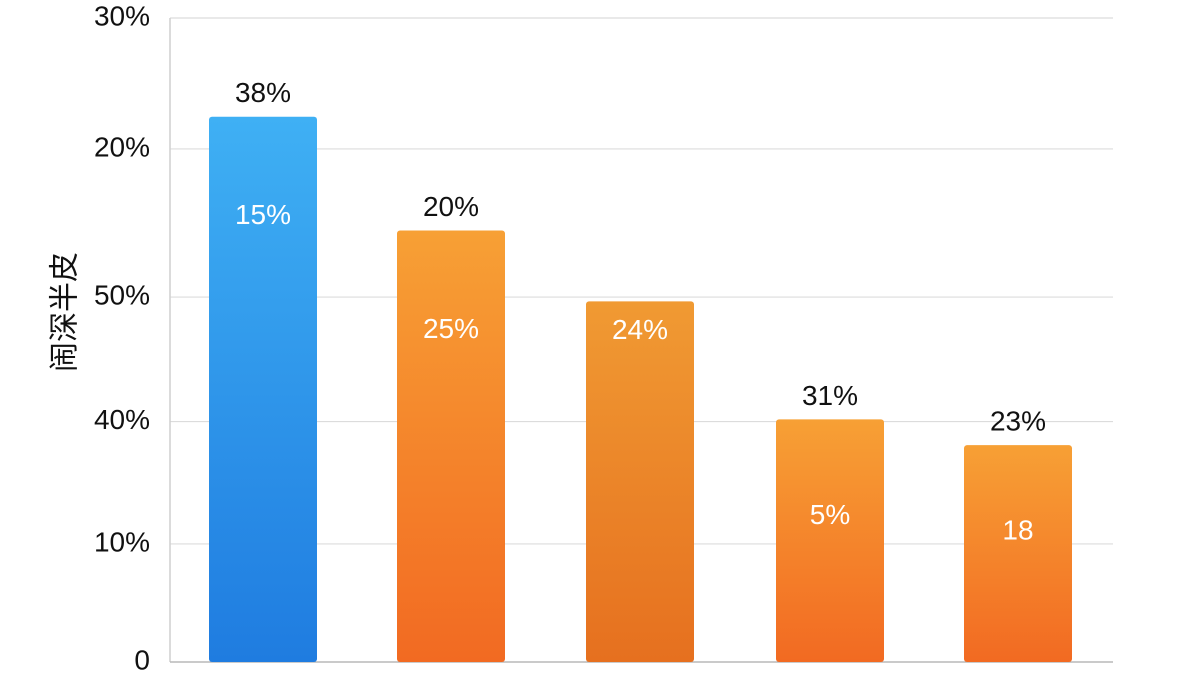  What do you see at coordinates (830, 514) in the screenshot?
I see `bar-inner-label: 5%` at bounding box center [830, 514].